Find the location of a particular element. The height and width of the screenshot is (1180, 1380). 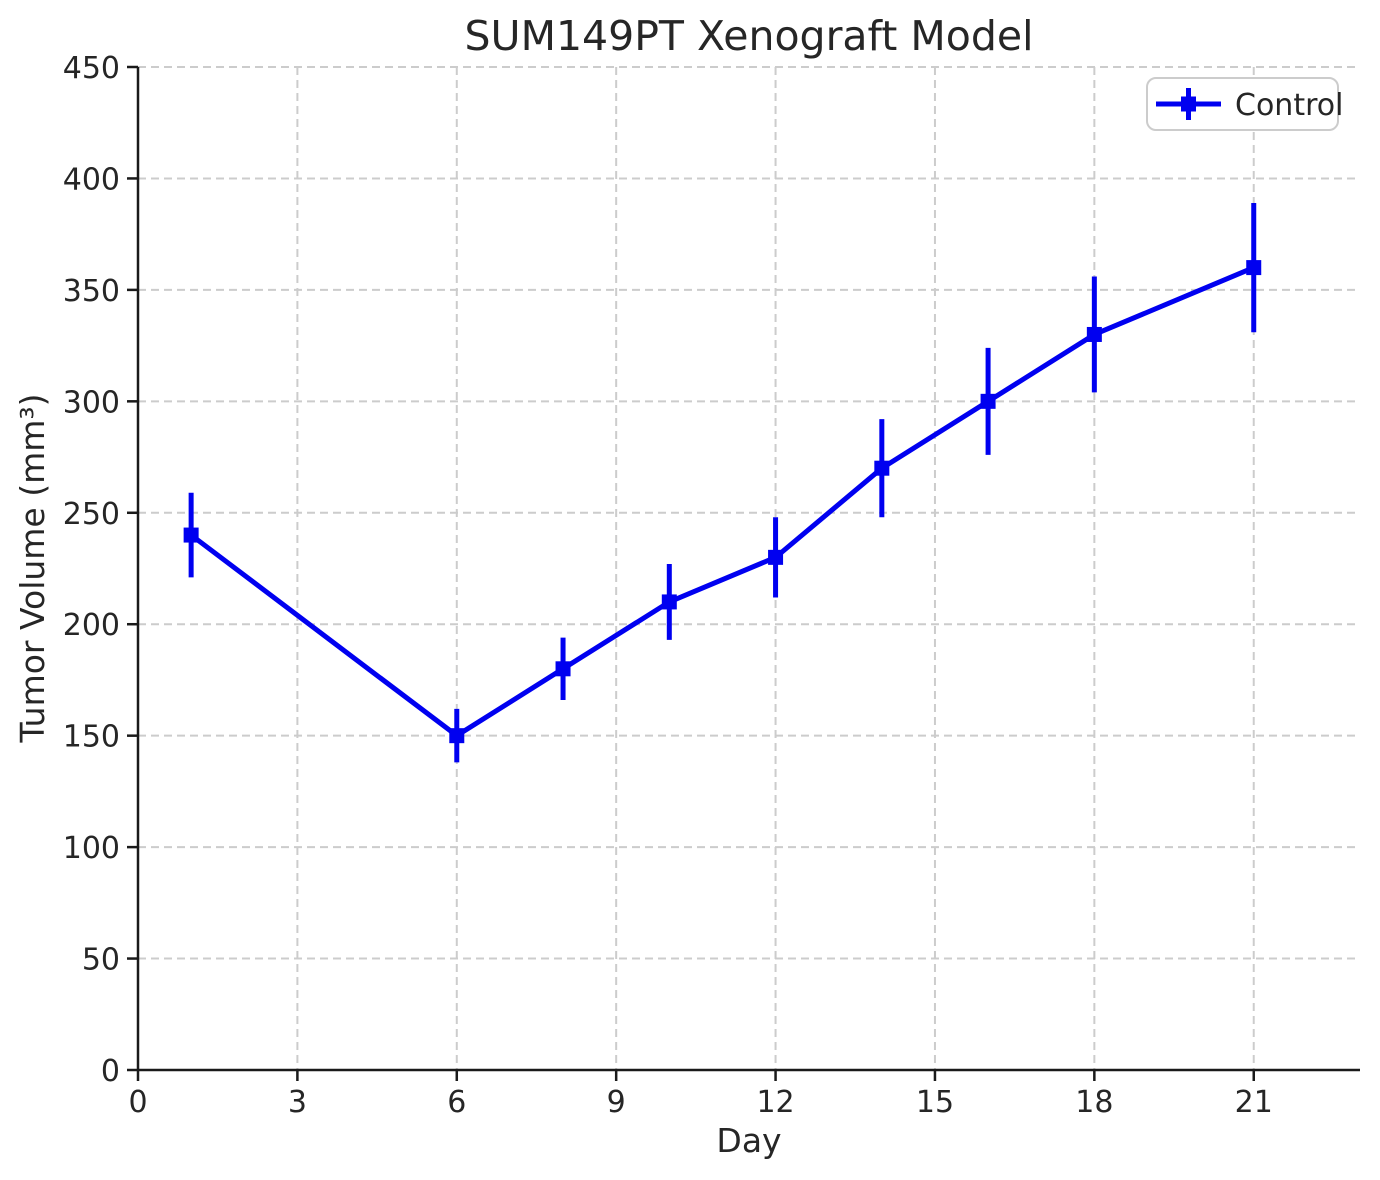

x-tick-label: 18 is located at coordinates (1094, 1102).